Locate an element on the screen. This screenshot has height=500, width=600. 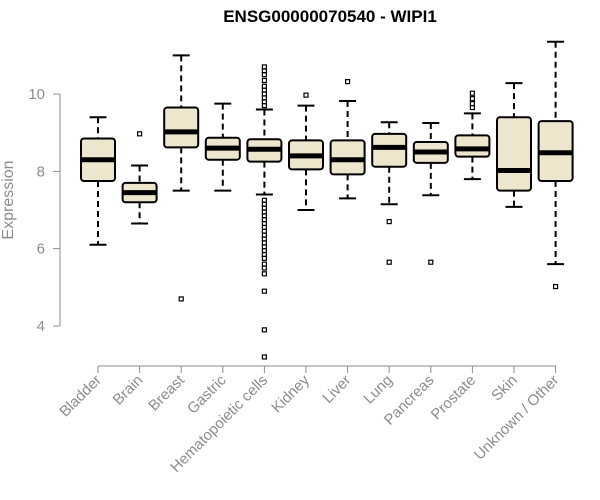
x-tick-label: Prostate is located at coordinates (454, 398).